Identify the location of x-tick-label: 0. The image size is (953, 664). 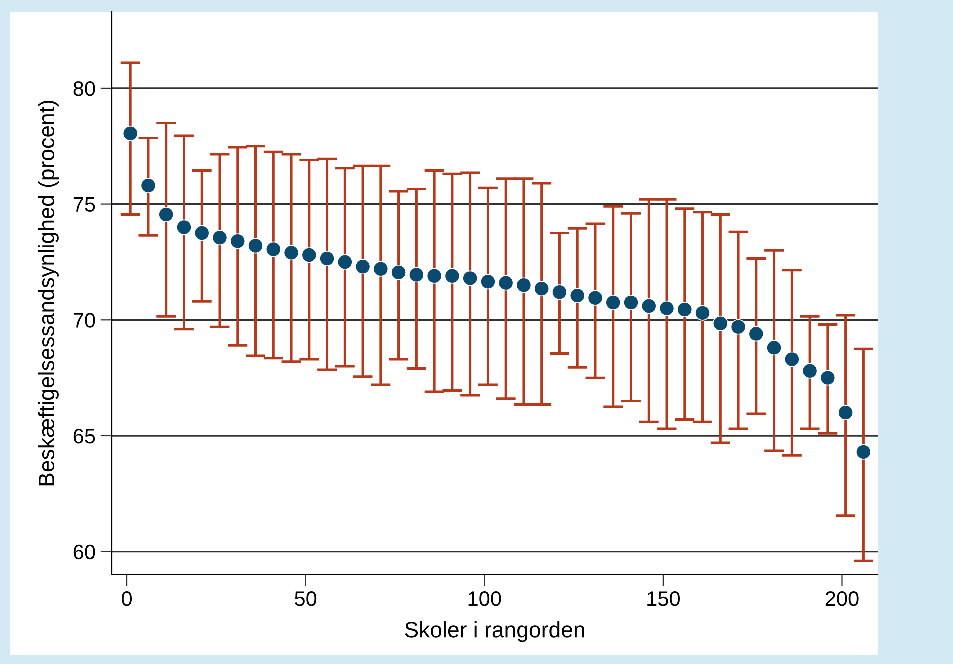
(127, 599).